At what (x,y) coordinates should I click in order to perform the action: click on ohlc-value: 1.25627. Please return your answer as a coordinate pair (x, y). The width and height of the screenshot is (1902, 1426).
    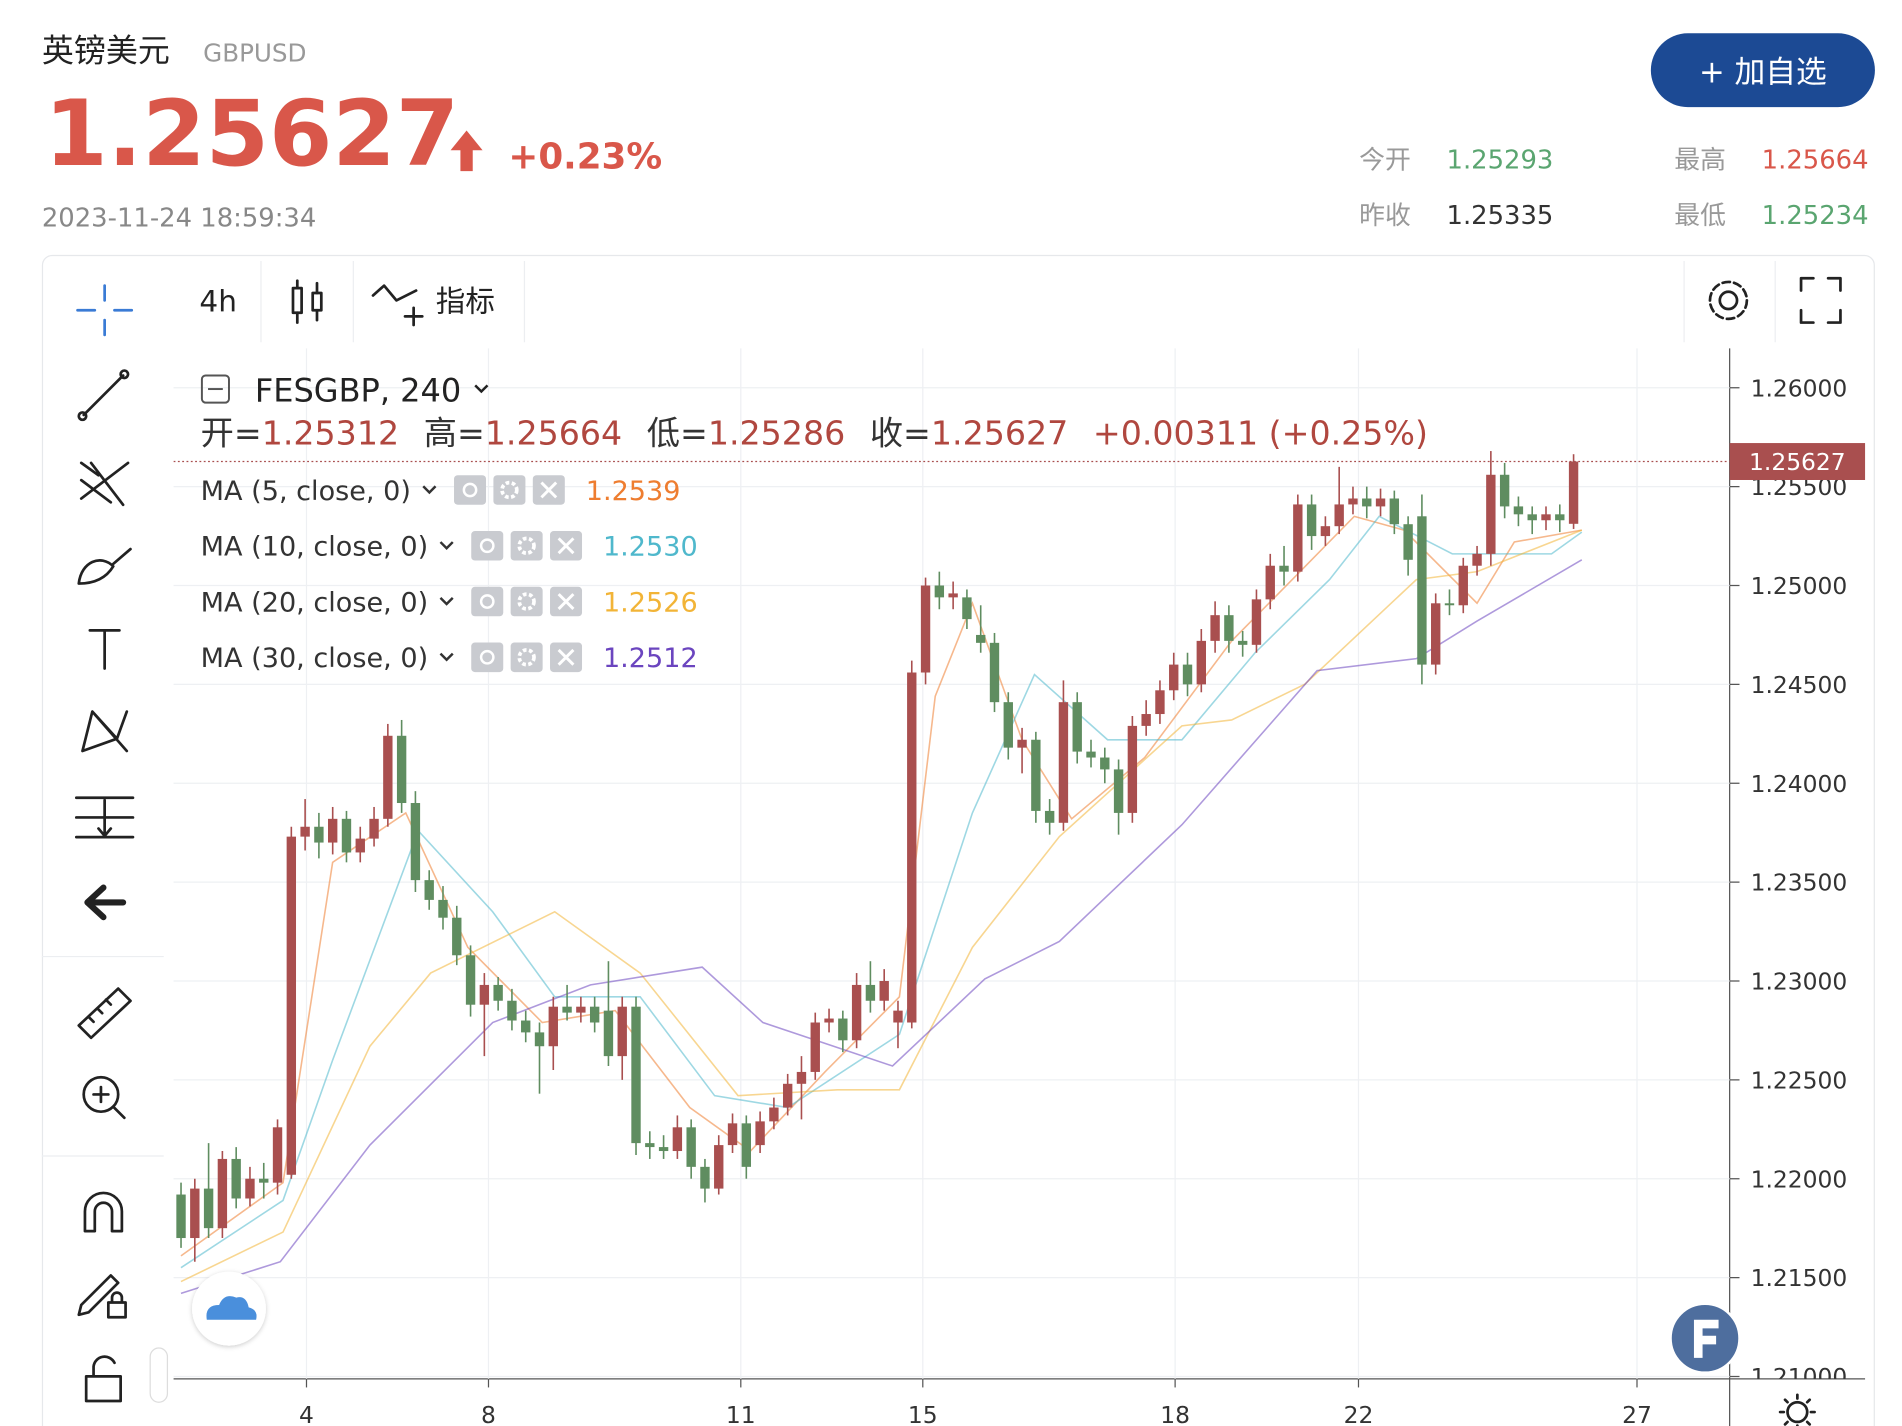
    Looking at the image, I should click on (999, 432).